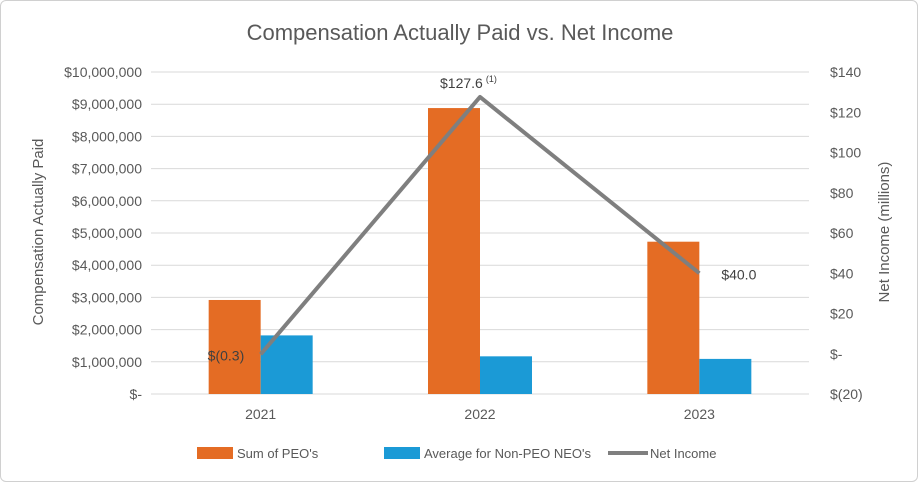 The image size is (918, 483). Describe the element at coordinates (845, 112) in the screenshot. I see `y2-tick-label: $120` at that location.